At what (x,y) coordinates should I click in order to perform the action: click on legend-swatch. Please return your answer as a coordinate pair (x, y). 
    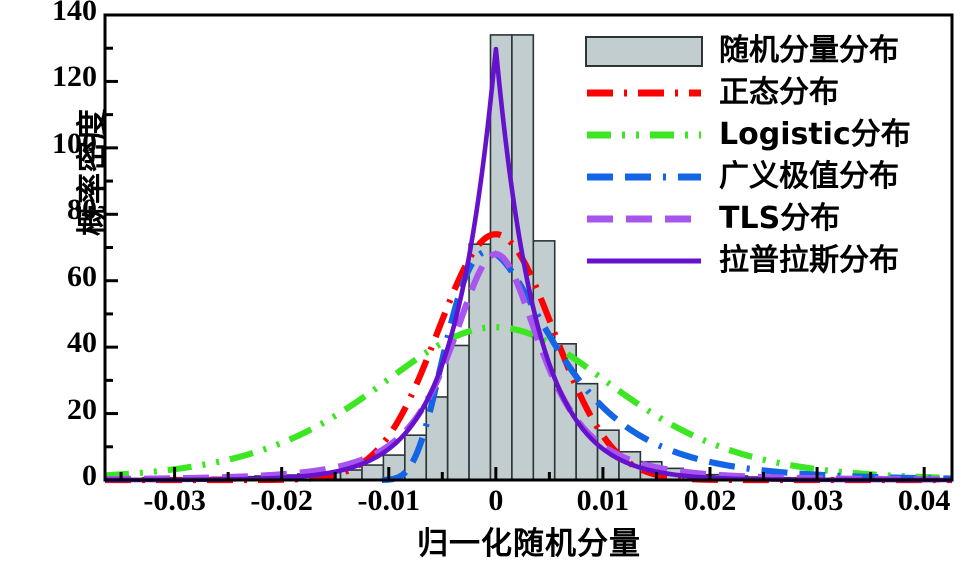
    Looking at the image, I should click on (644, 51).